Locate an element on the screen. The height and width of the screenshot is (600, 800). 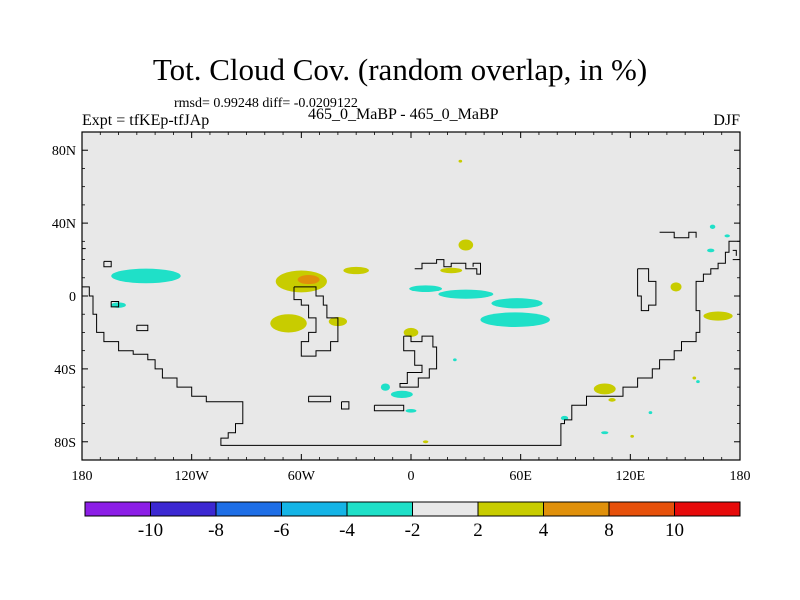
y-tick-label: 80N is located at coordinates (64, 151).